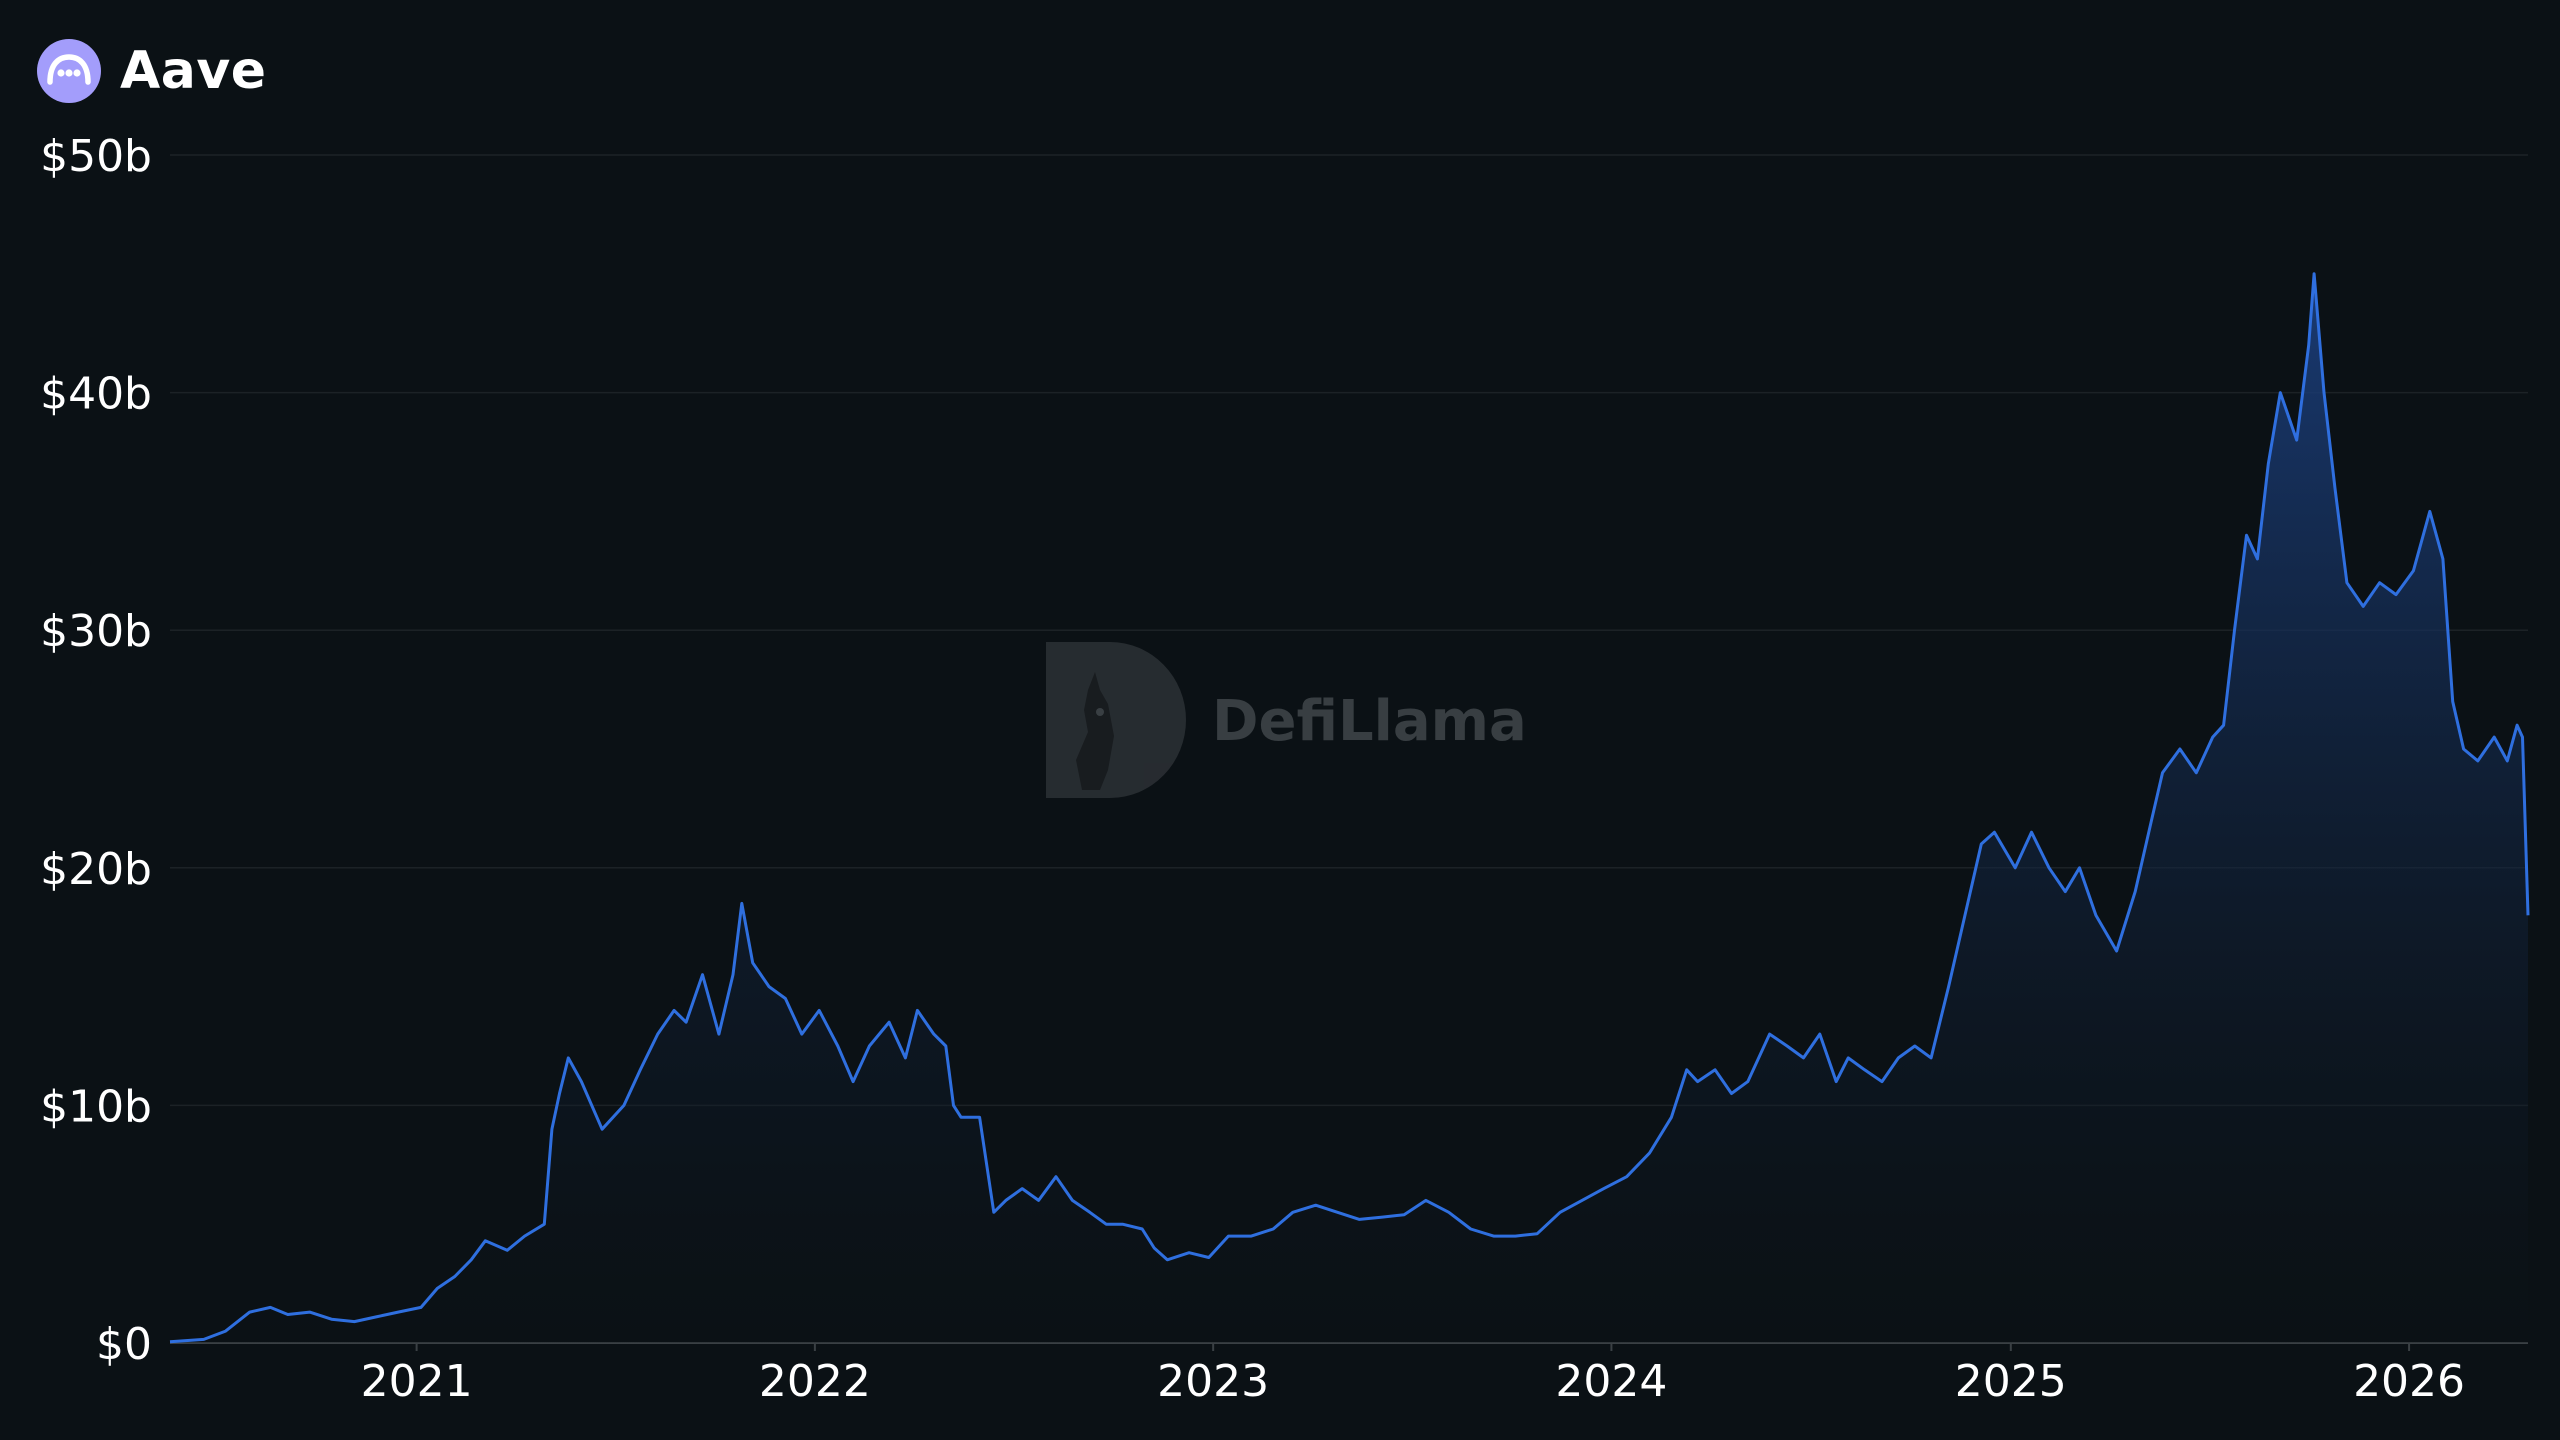 The height and width of the screenshot is (1440, 2560). I want to click on defillama-llama-icon, so click(1116, 720).